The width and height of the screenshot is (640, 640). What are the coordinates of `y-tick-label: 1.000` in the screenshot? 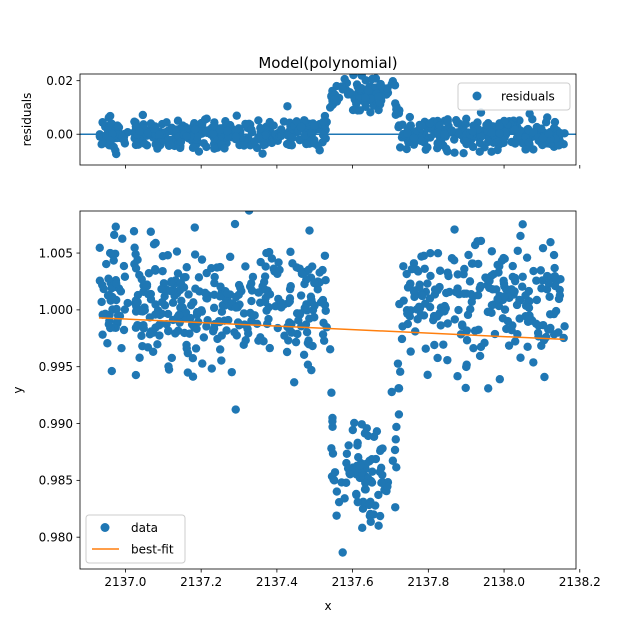 It's located at (56, 310).